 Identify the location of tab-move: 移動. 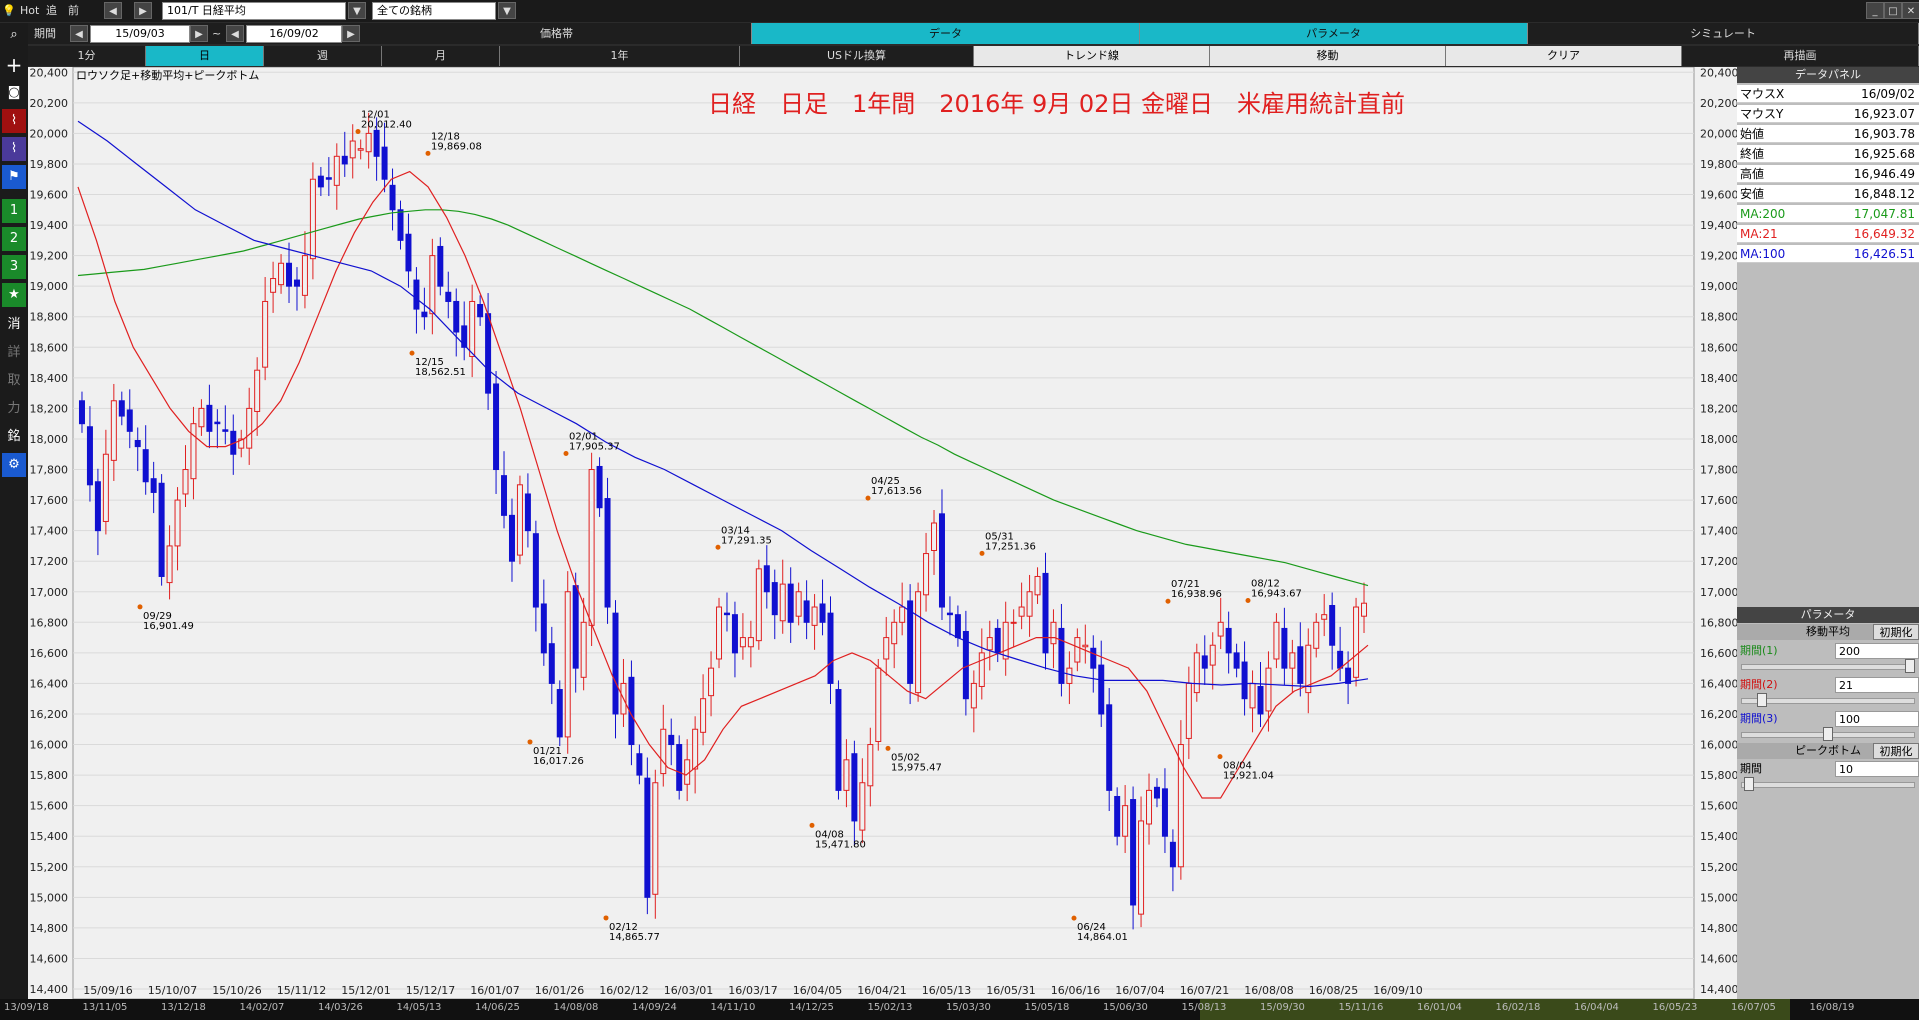
(1328, 56).